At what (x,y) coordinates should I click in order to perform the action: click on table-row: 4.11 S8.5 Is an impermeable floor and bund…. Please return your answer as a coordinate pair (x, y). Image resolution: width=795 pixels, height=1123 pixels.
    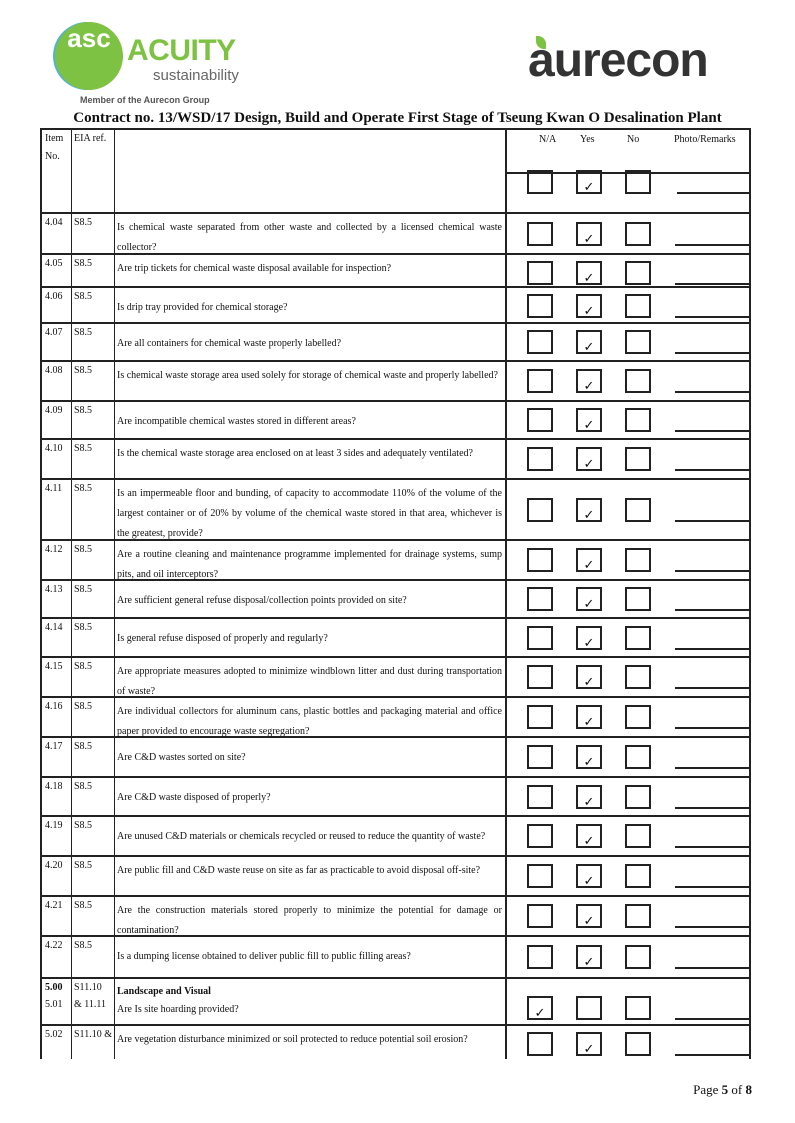
    Looking at the image, I should click on (395, 510).